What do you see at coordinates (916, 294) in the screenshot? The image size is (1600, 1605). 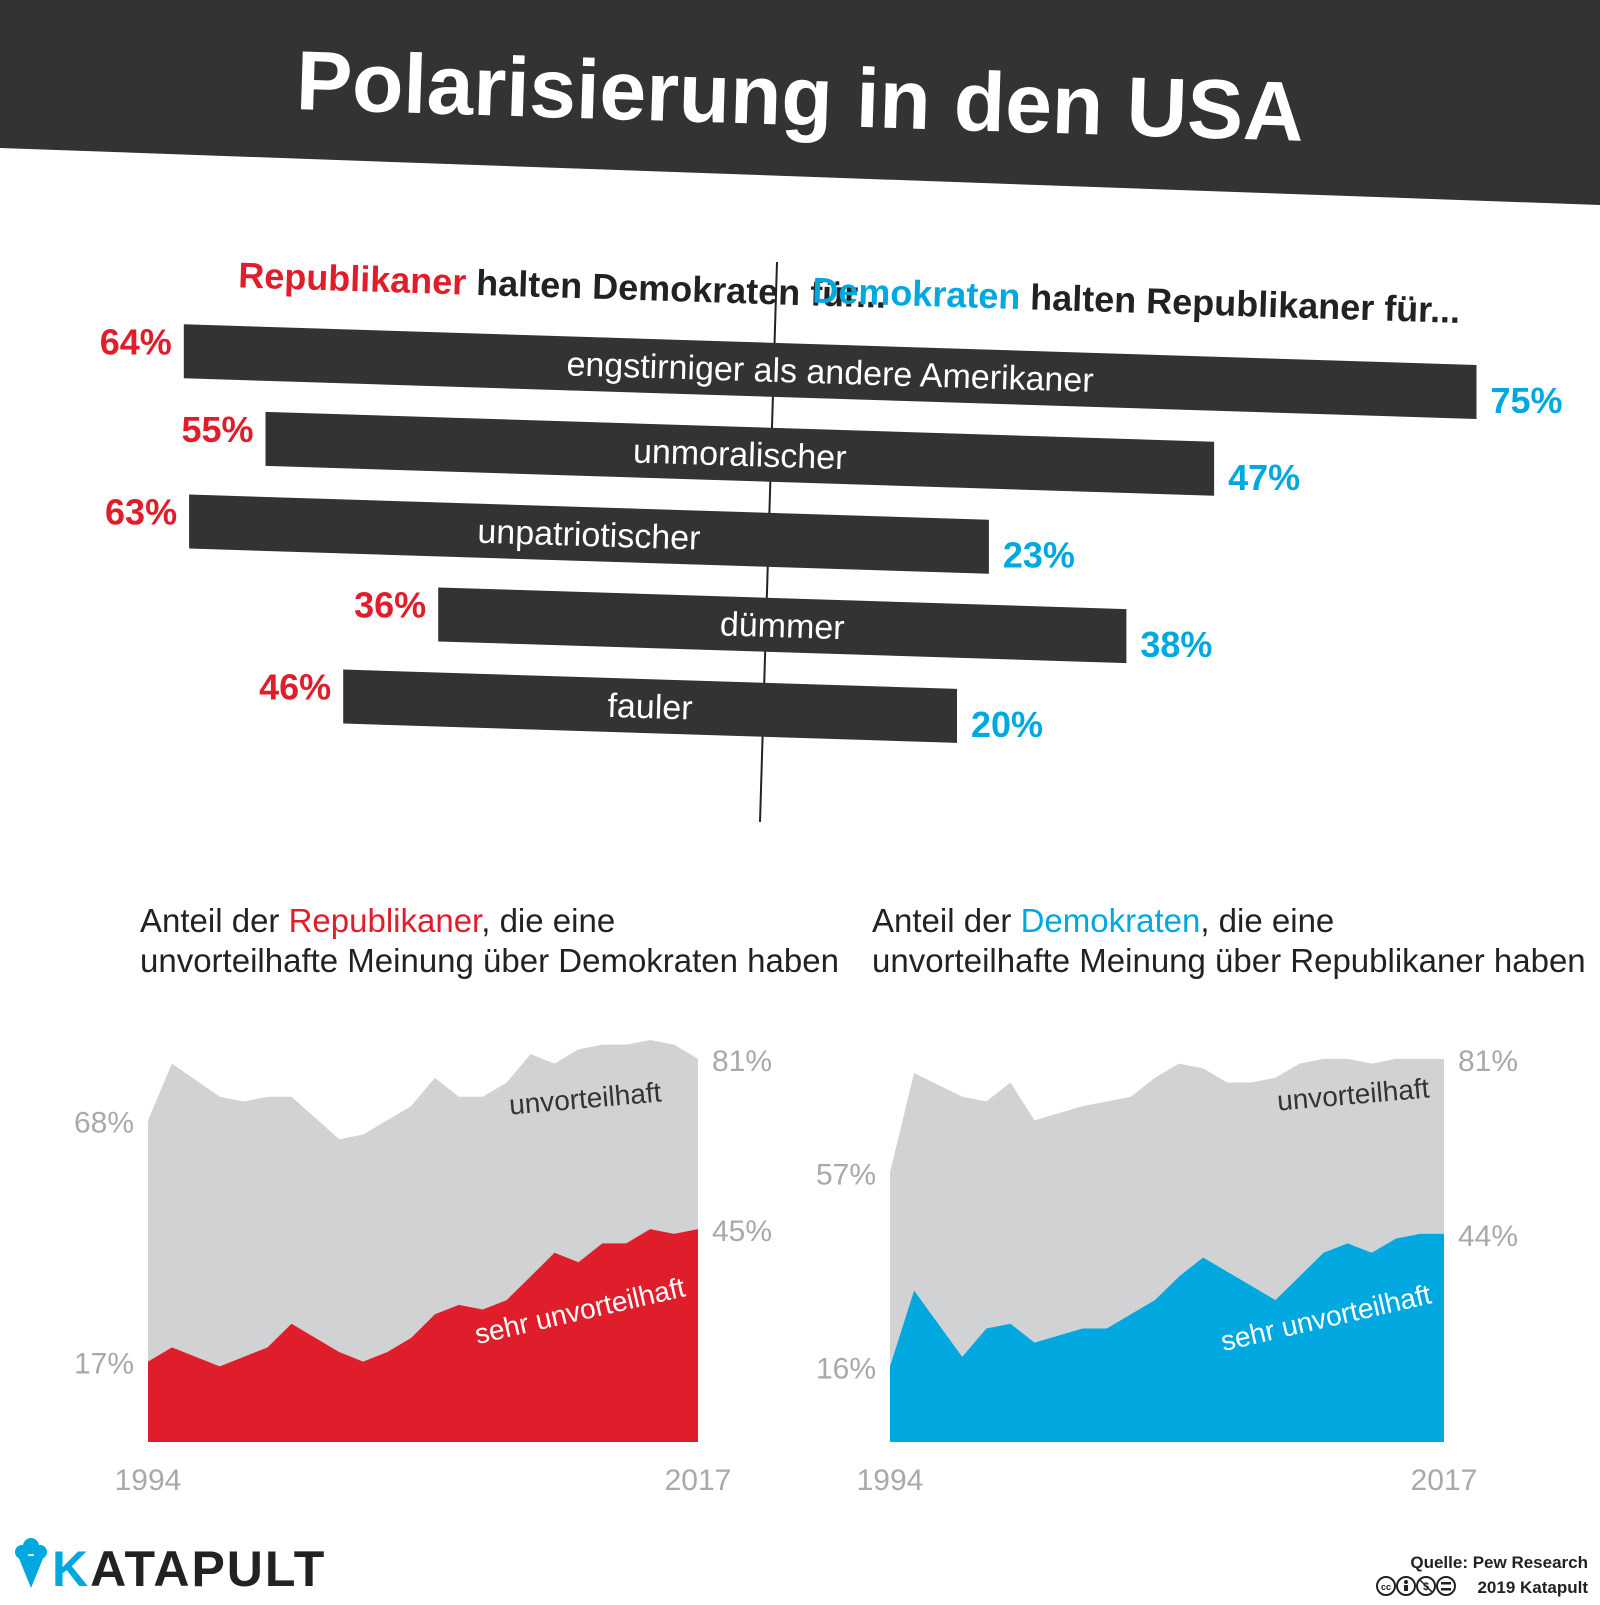 I see `democrat-header-party: Demokraten` at bounding box center [916, 294].